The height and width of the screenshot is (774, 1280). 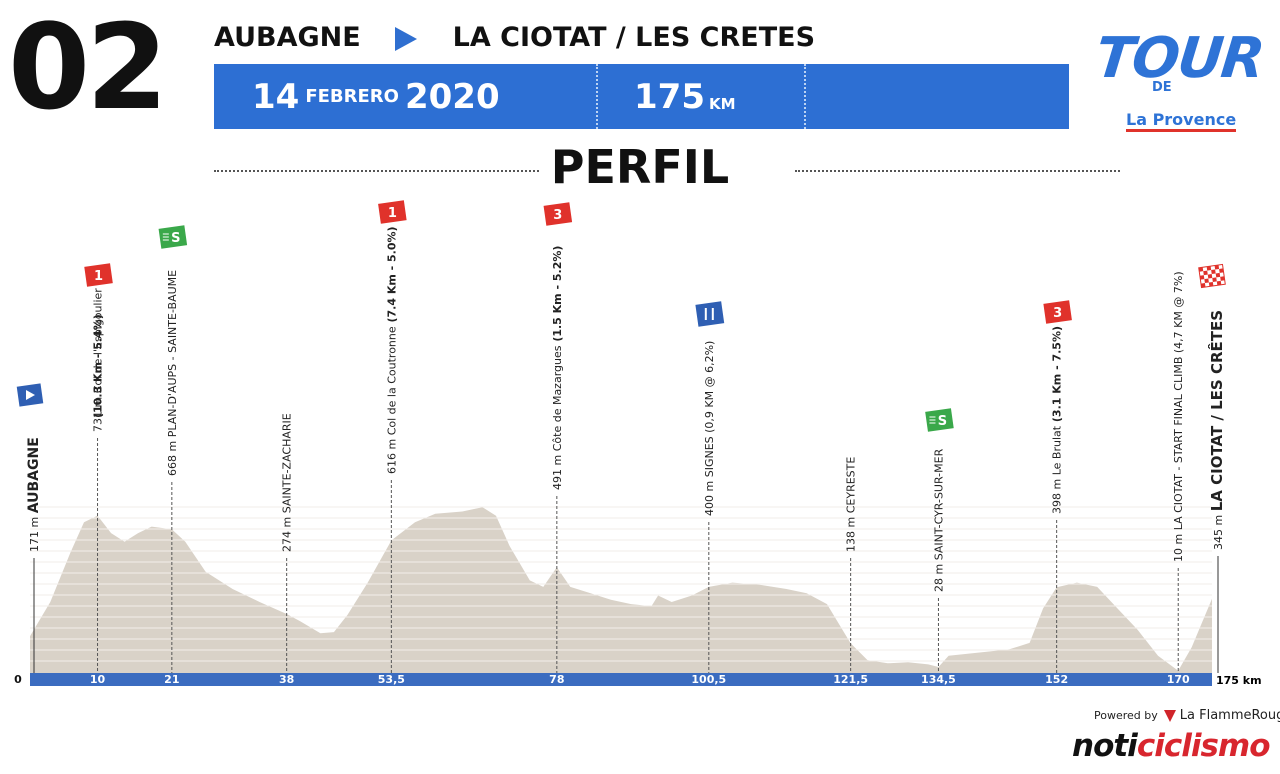 I want to click on flame-icon, so click(x=1169, y=716).